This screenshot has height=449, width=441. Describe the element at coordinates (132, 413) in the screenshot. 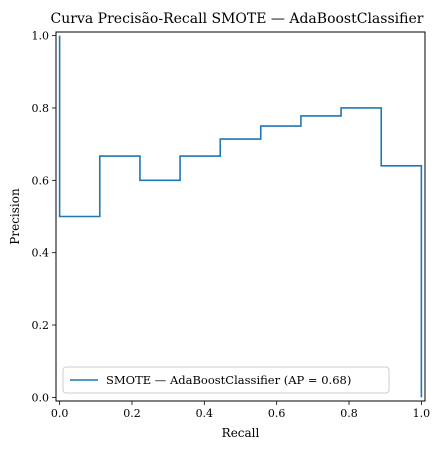

I see `x-tick-label: 0.2` at that location.